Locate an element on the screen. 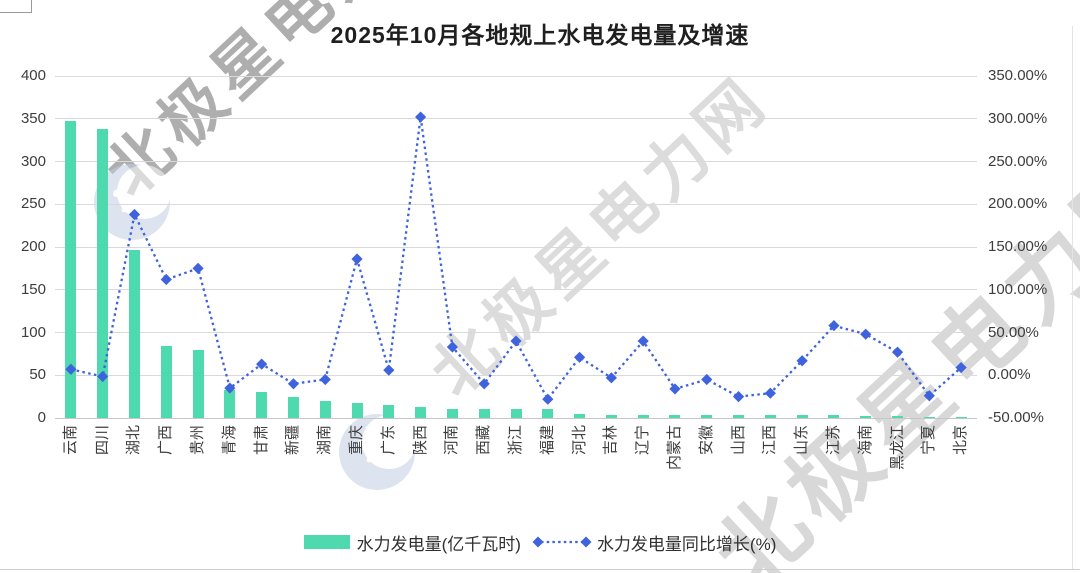  frame-fragment-line is located at coordinates (16, 12).